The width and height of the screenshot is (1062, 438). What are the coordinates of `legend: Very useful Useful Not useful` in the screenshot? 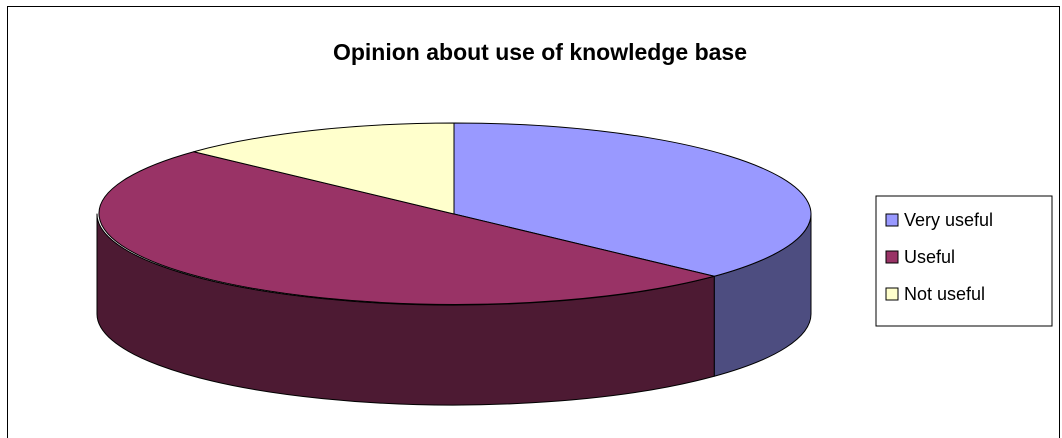 It's located at (964, 261).